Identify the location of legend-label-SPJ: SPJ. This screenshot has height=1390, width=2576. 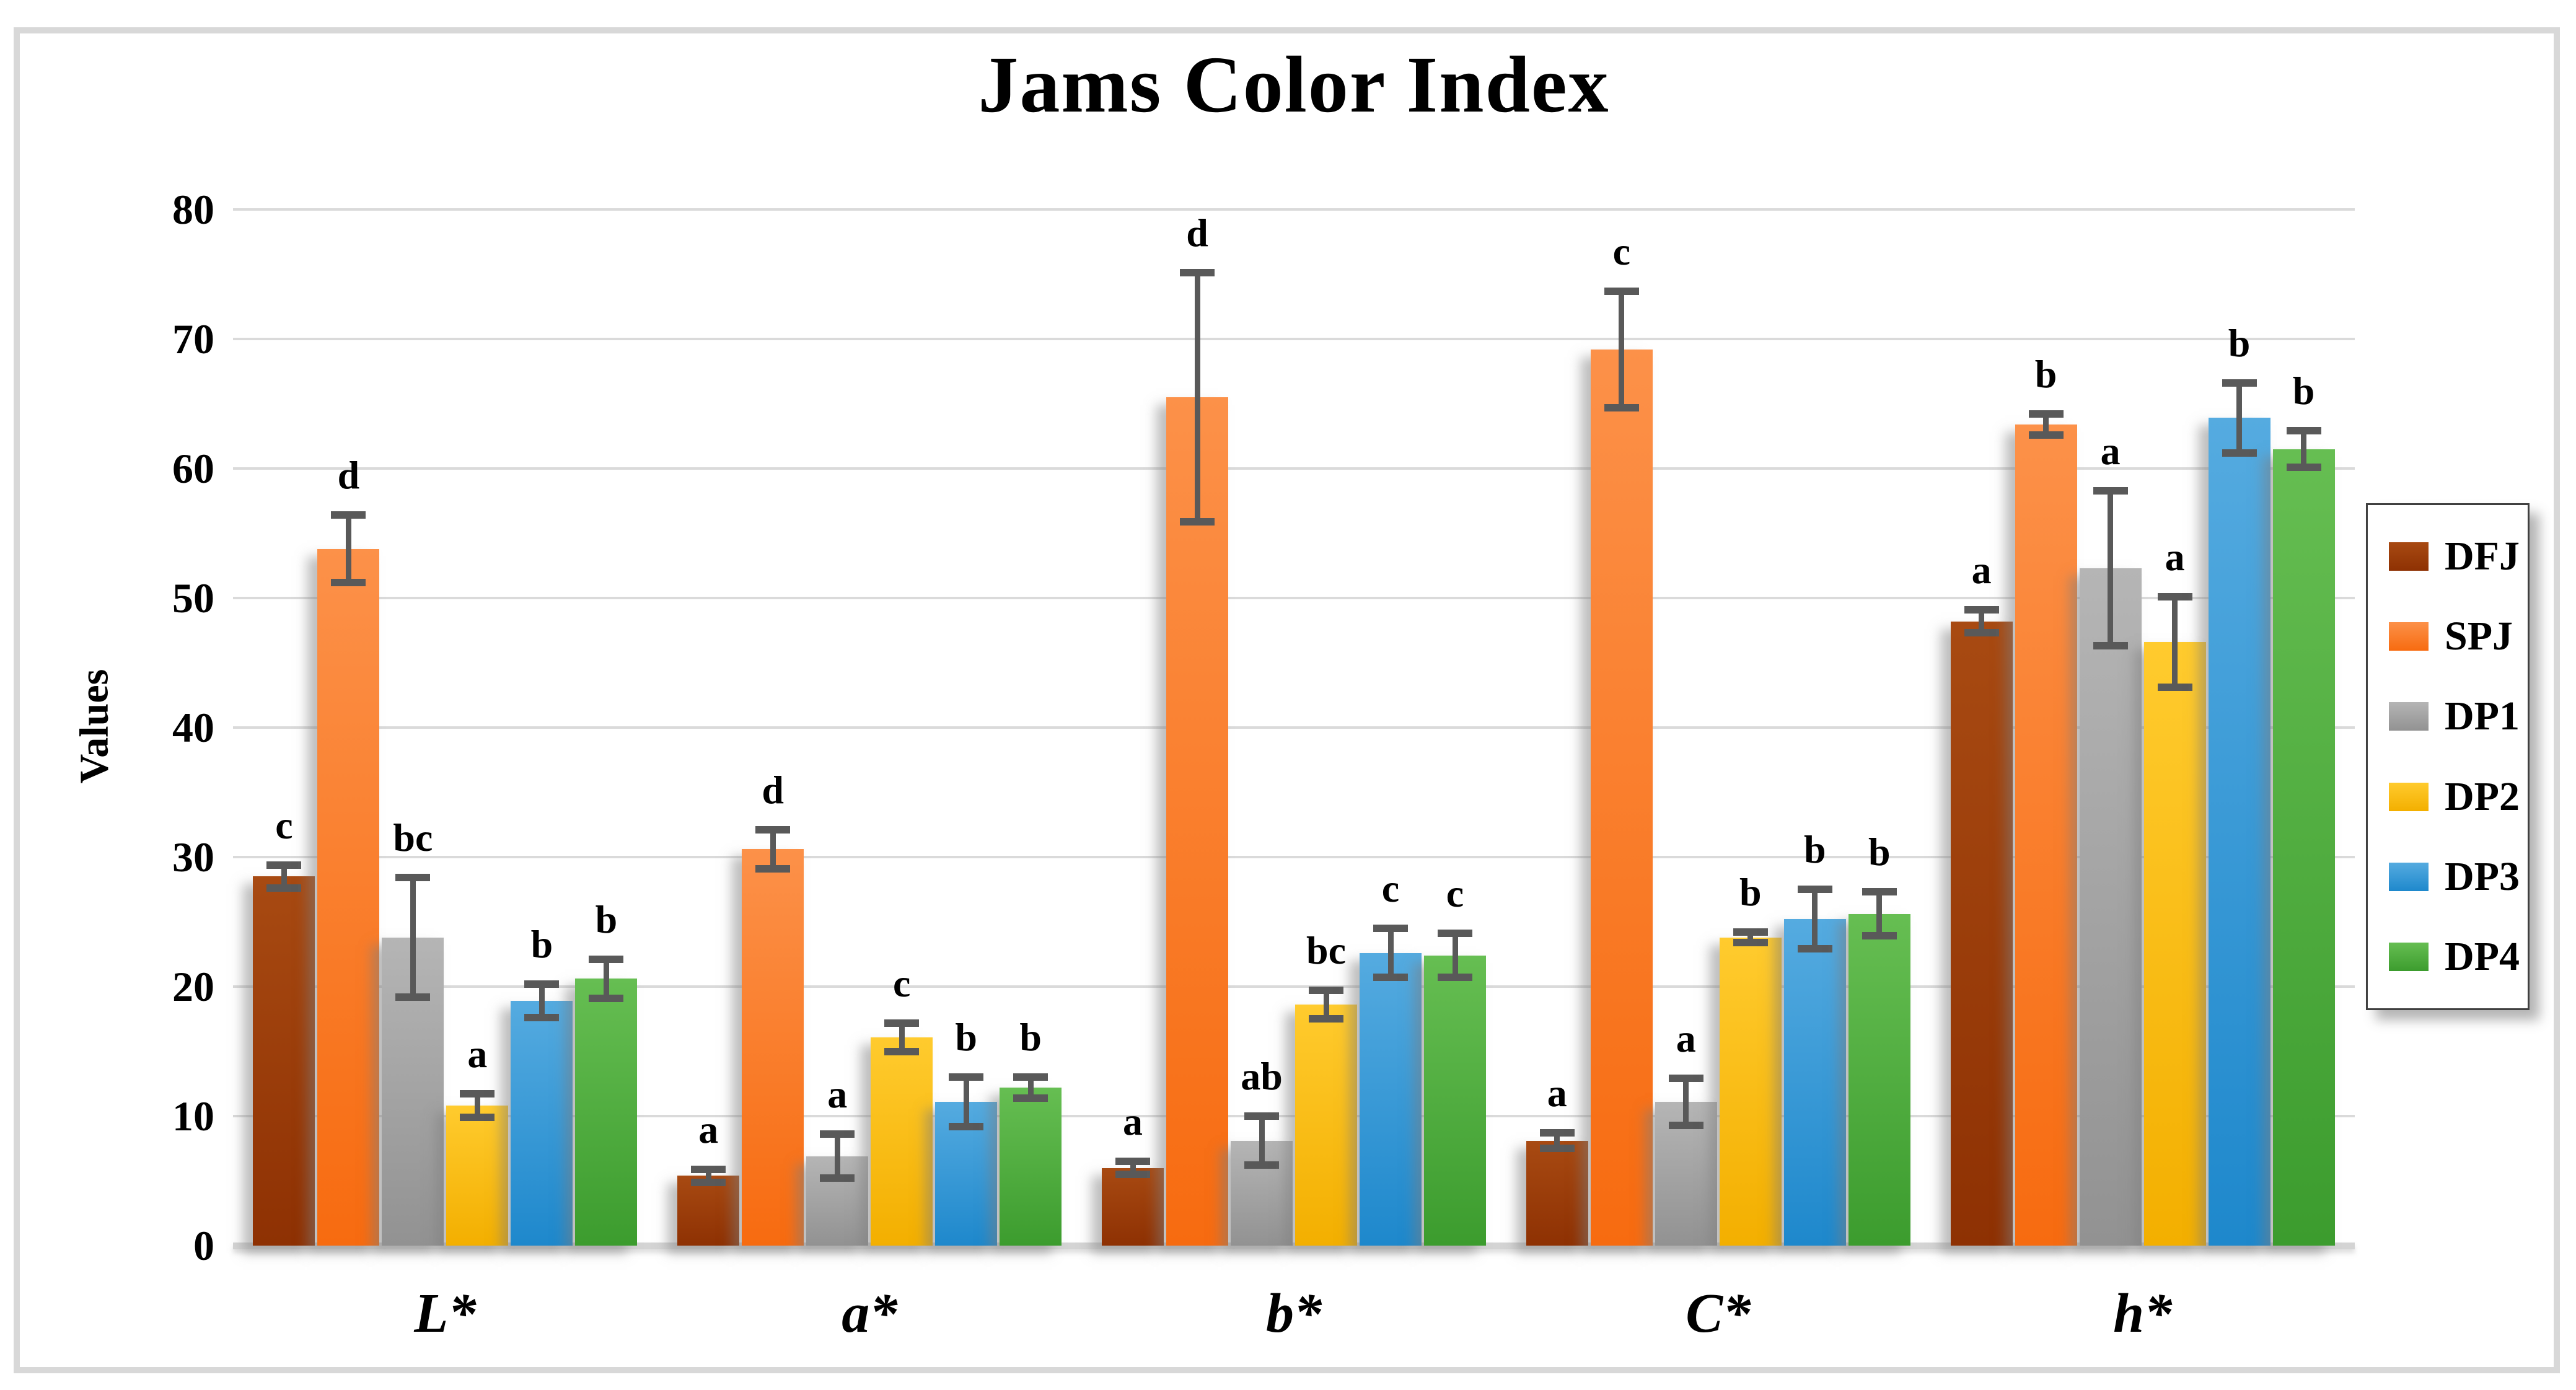
(2479, 636).